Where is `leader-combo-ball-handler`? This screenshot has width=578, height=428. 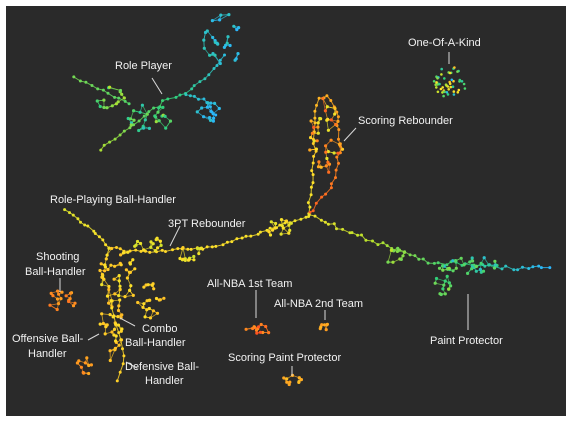
leader-combo-ball-handler is located at coordinates (127, 322).